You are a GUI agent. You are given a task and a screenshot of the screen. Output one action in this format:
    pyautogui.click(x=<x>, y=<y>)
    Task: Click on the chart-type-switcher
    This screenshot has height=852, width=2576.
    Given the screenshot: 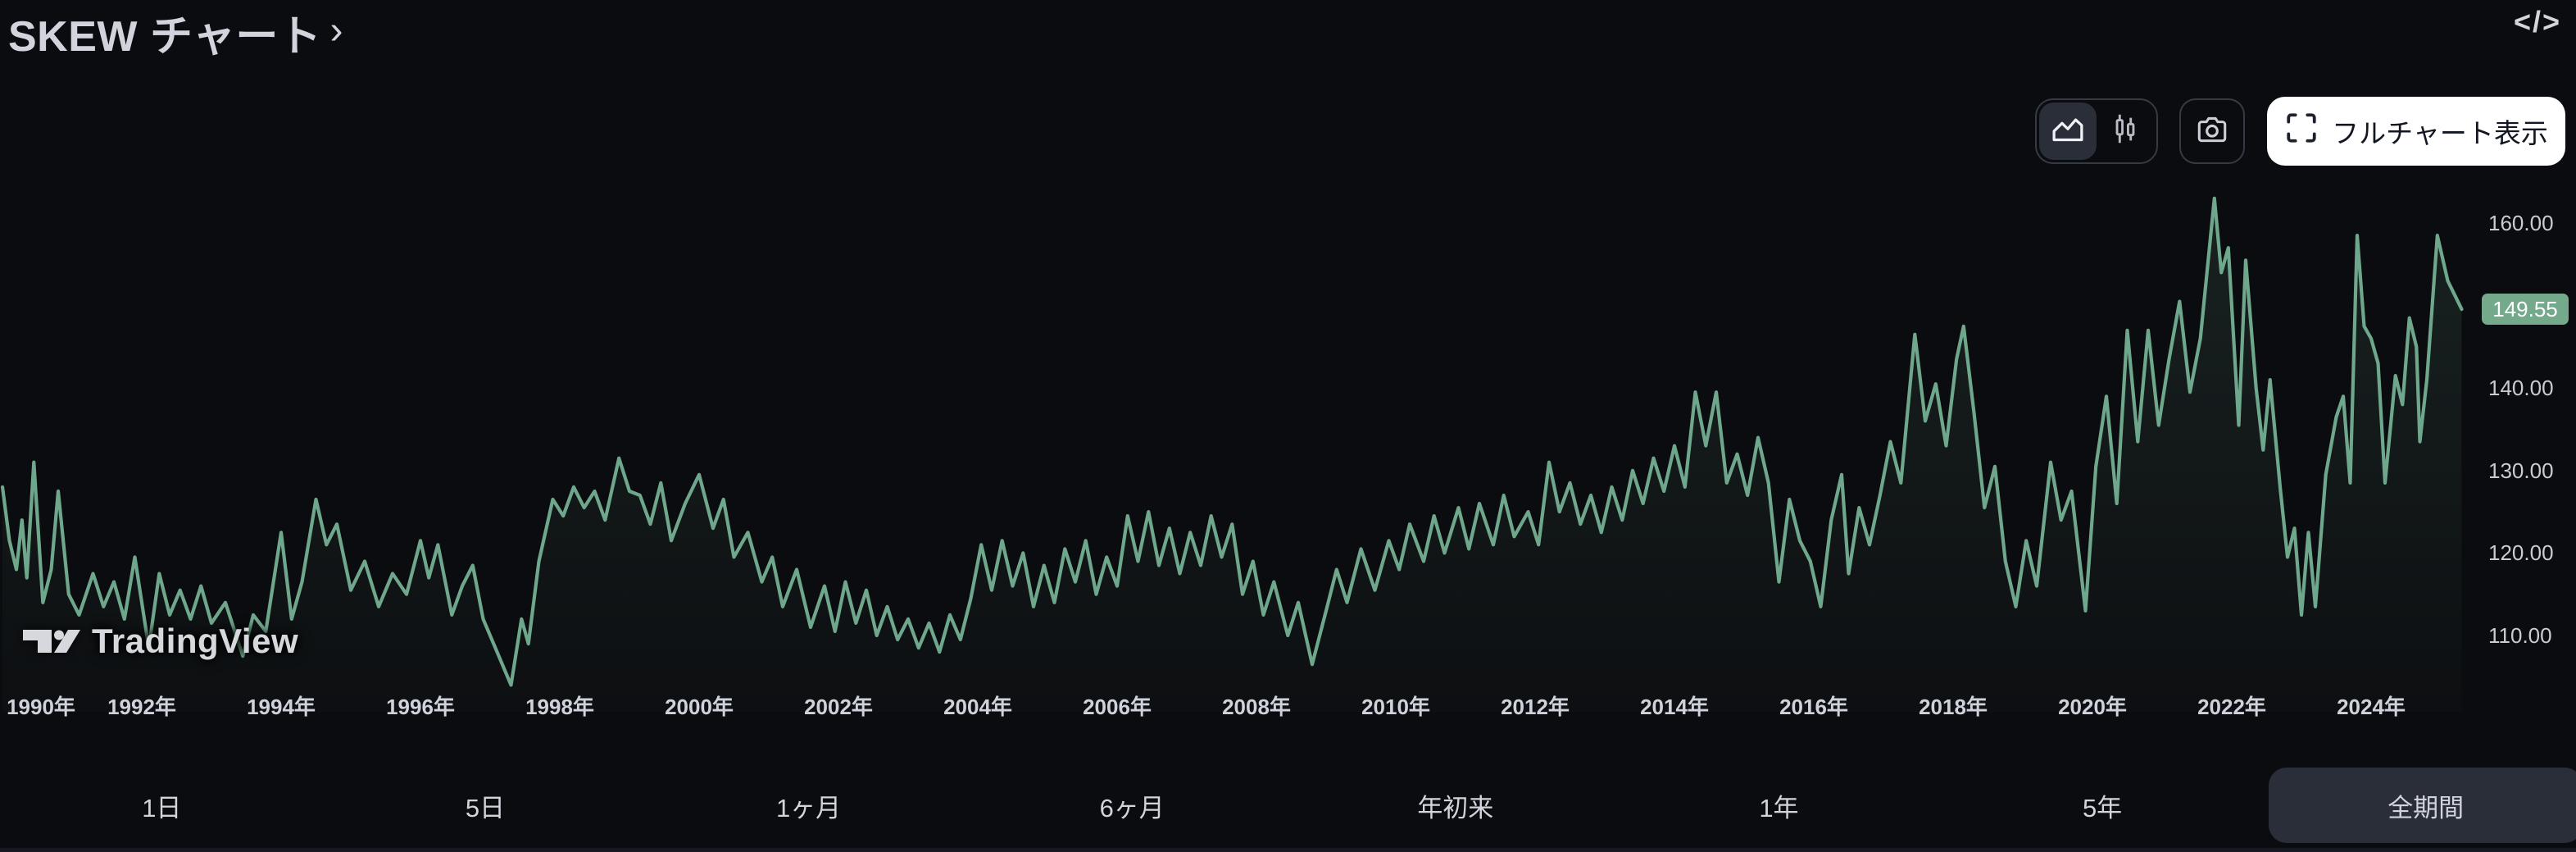 What is the action you would take?
    pyautogui.click(x=2096, y=131)
    